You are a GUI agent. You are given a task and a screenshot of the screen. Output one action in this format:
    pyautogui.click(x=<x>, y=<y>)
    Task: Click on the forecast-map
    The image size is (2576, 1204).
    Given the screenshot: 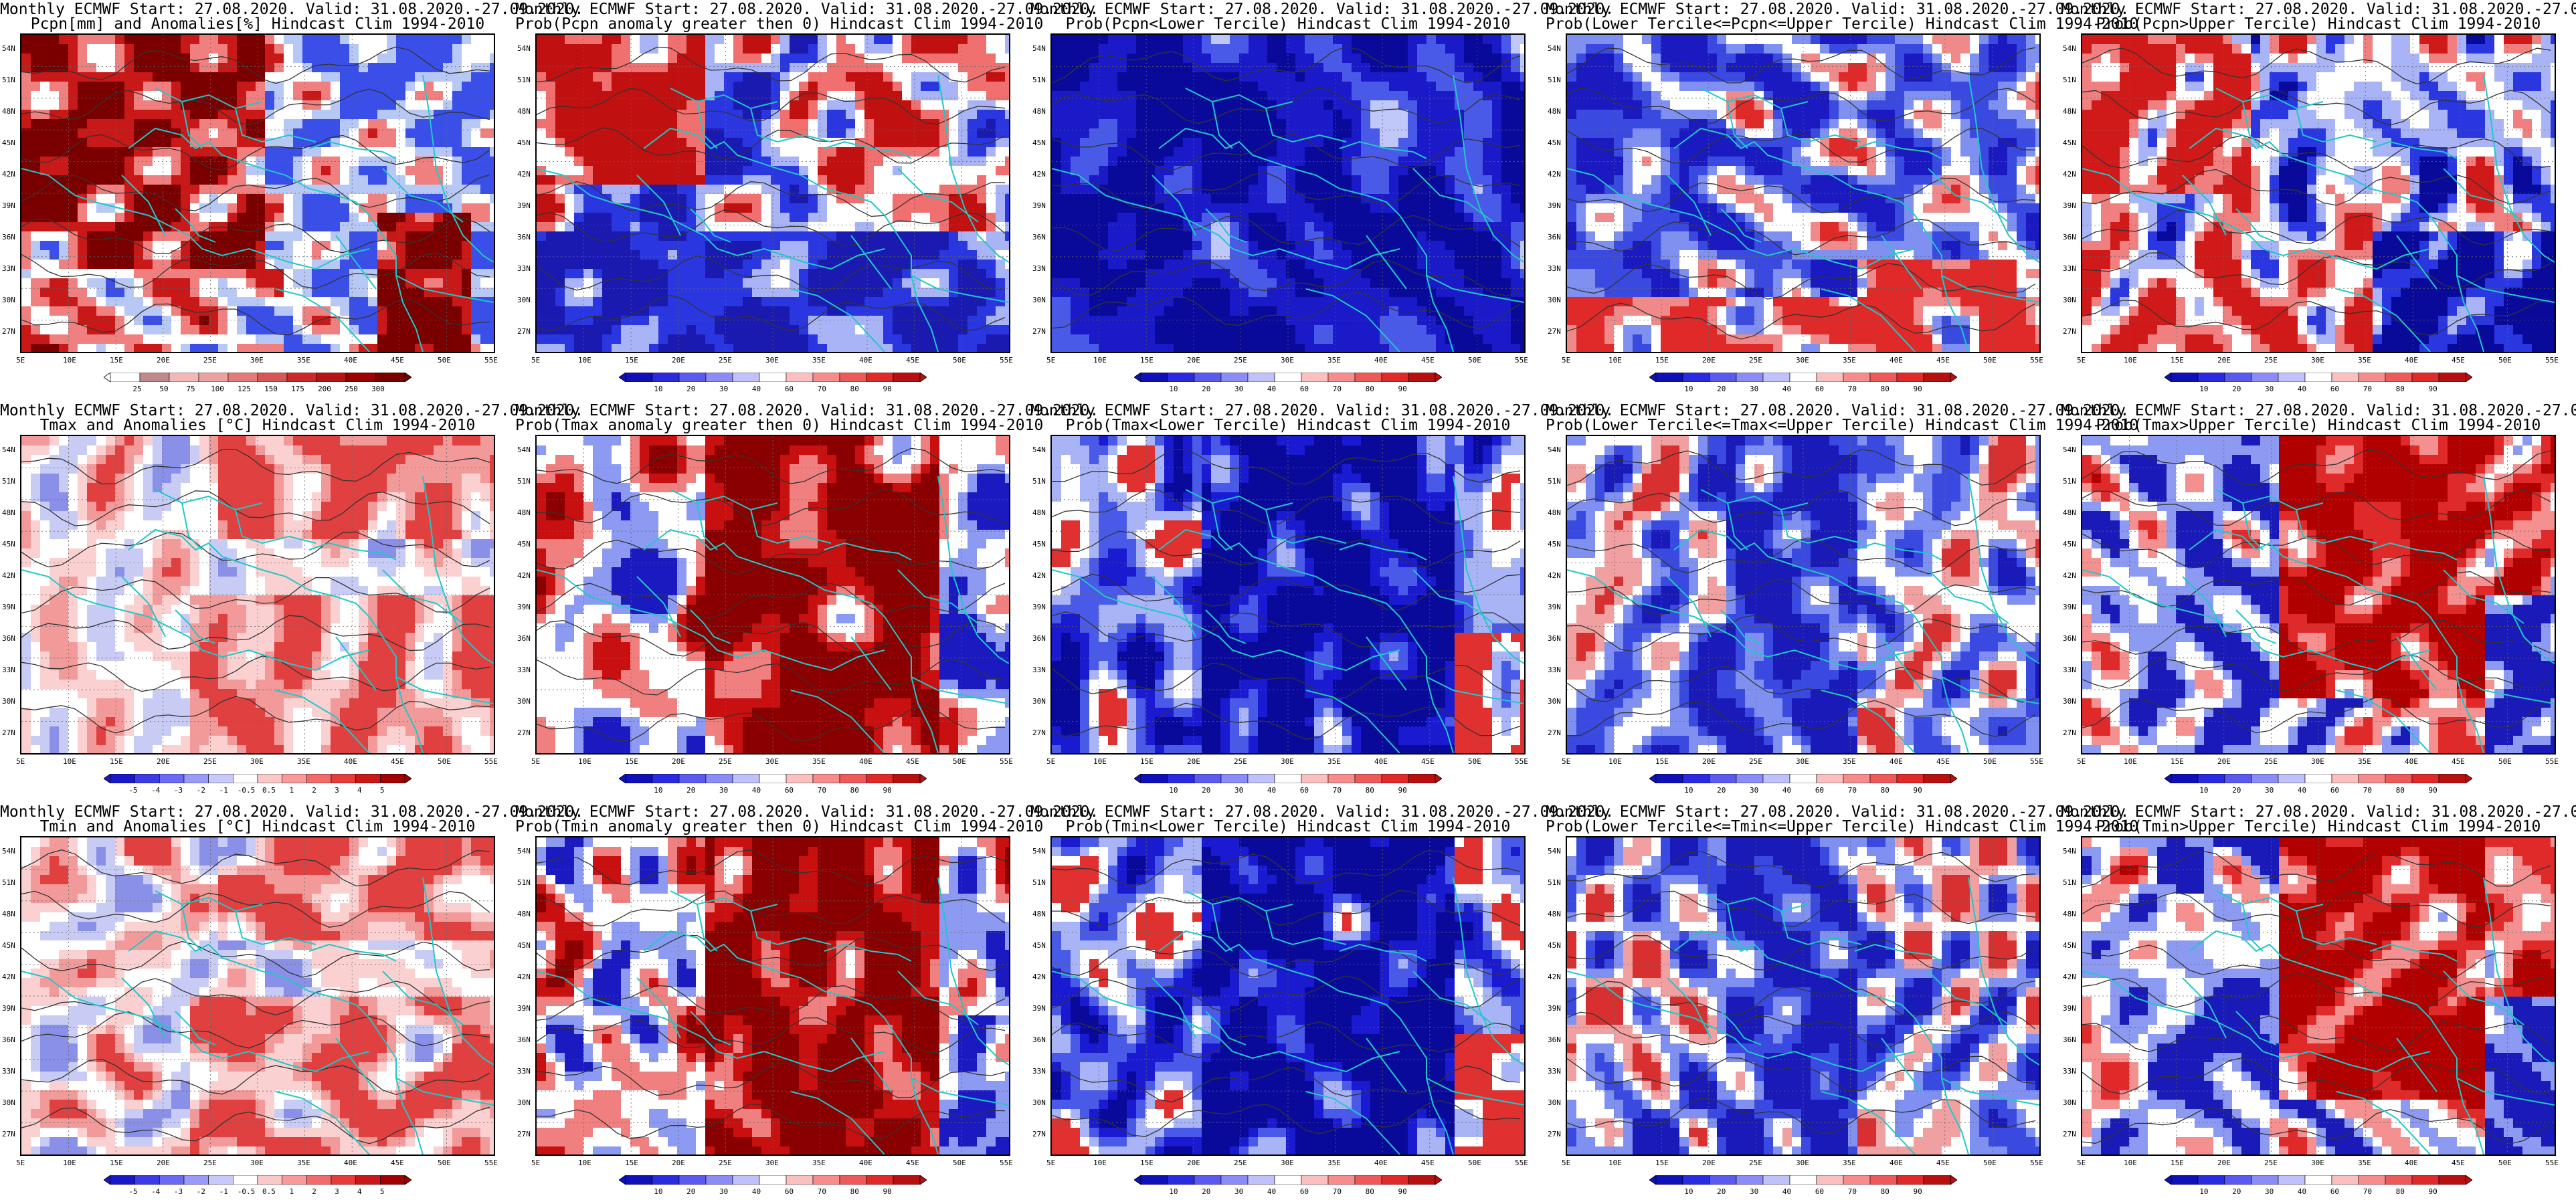 What is the action you would take?
    pyautogui.click(x=773, y=193)
    